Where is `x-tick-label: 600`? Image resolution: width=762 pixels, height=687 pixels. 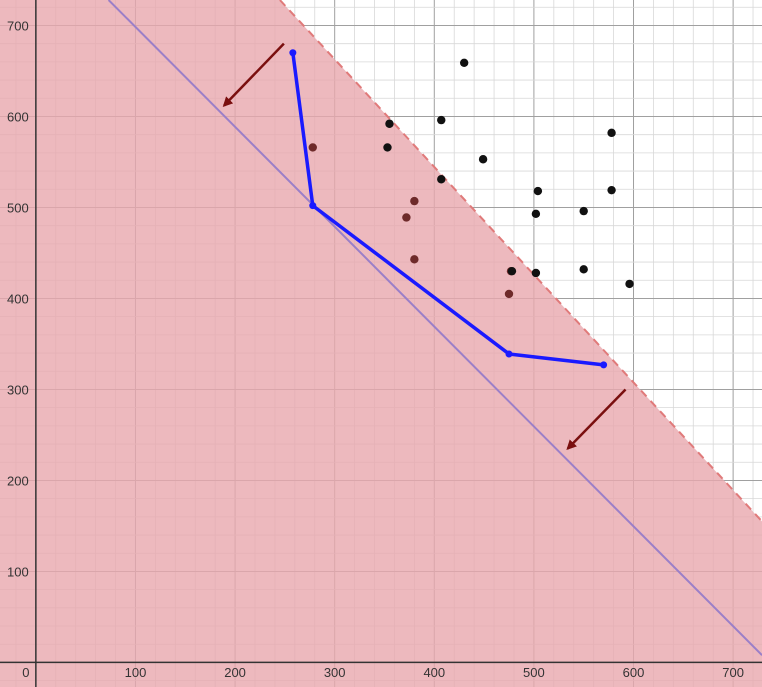 x-tick-label: 600 is located at coordinates (634, 672).